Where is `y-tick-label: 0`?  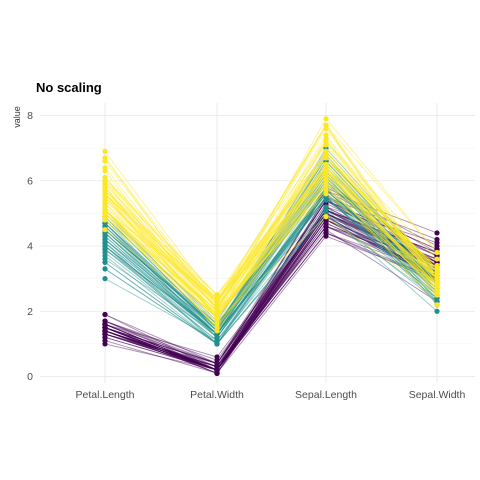 y-tick-label: 0 is located at coordinates (30, 377).